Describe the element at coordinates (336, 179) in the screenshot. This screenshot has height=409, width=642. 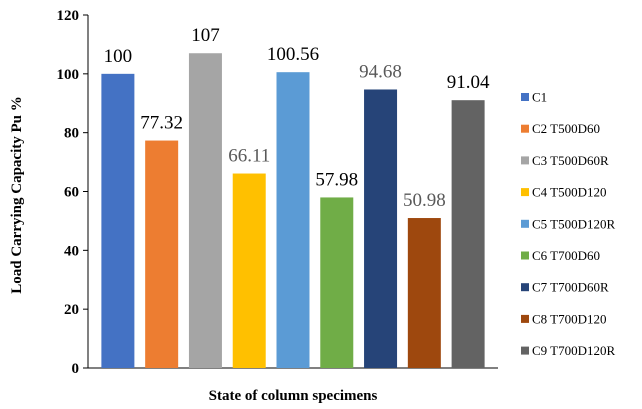
I see `data-label: 57.98` at that location.